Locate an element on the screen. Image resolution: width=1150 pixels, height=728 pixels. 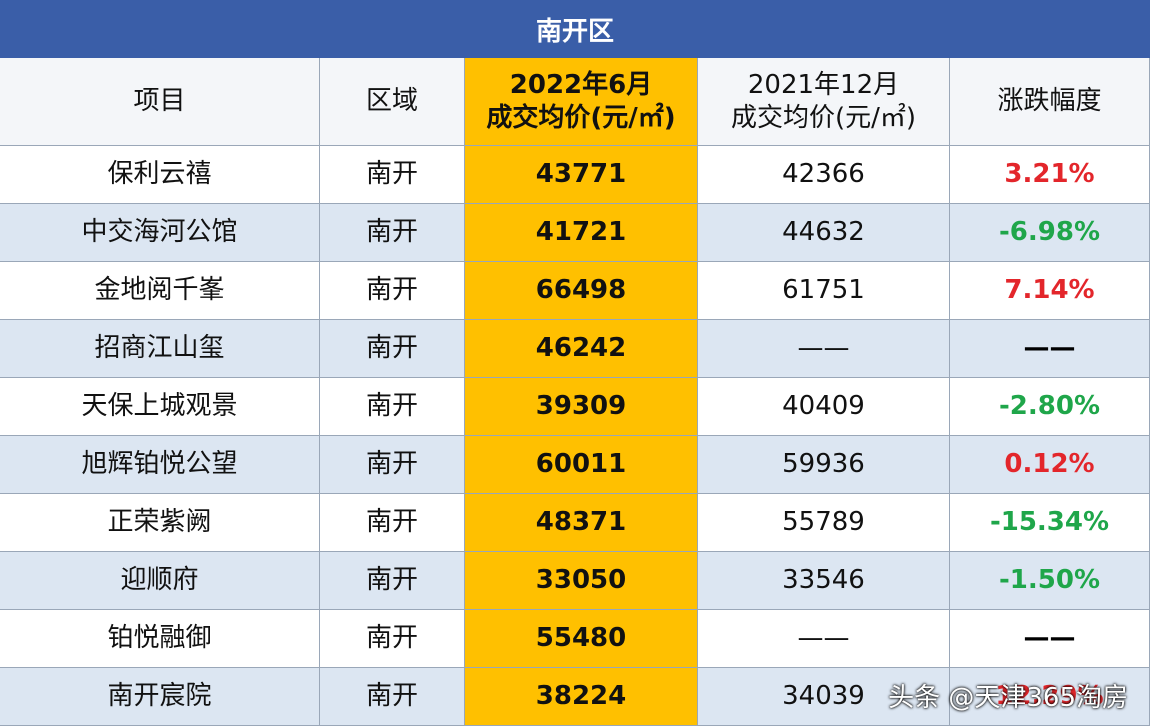
table-cell: 41721 is located at coordinates (581, 233).